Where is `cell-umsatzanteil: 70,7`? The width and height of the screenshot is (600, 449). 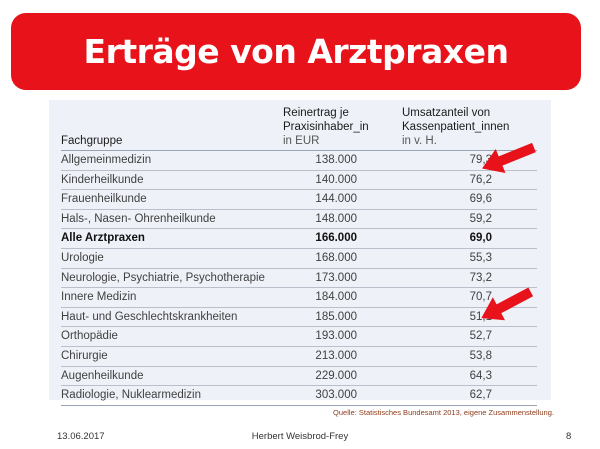 cell-umsatzanteil: 70,7 is located at coordinates (480, 297).